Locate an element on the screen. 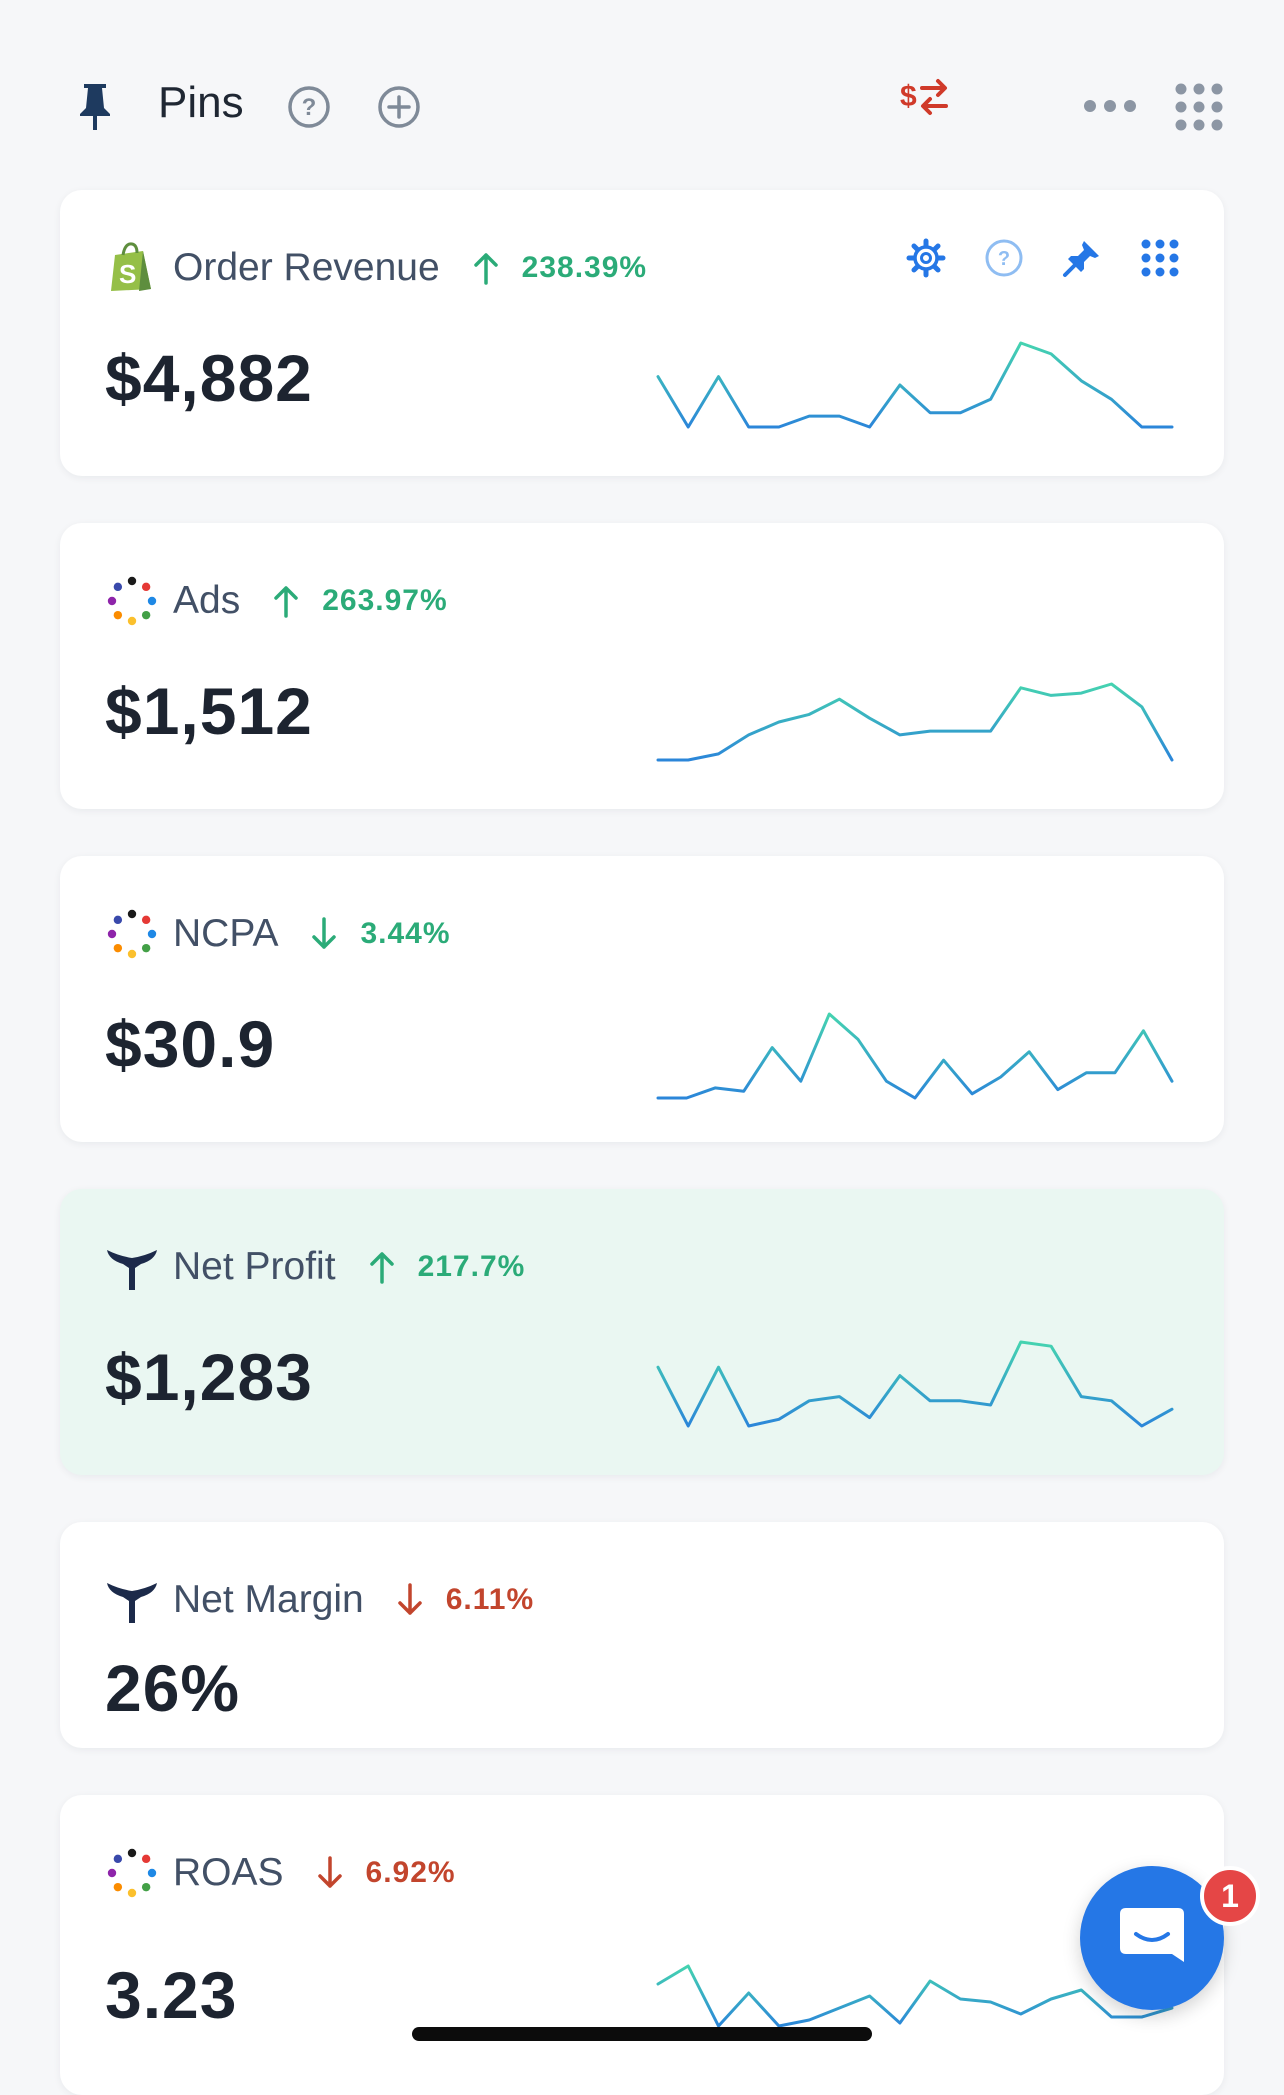 This screenshot has width=1284, height=2095. metric-value: 3.23 is located at coordinates (171, 1995).